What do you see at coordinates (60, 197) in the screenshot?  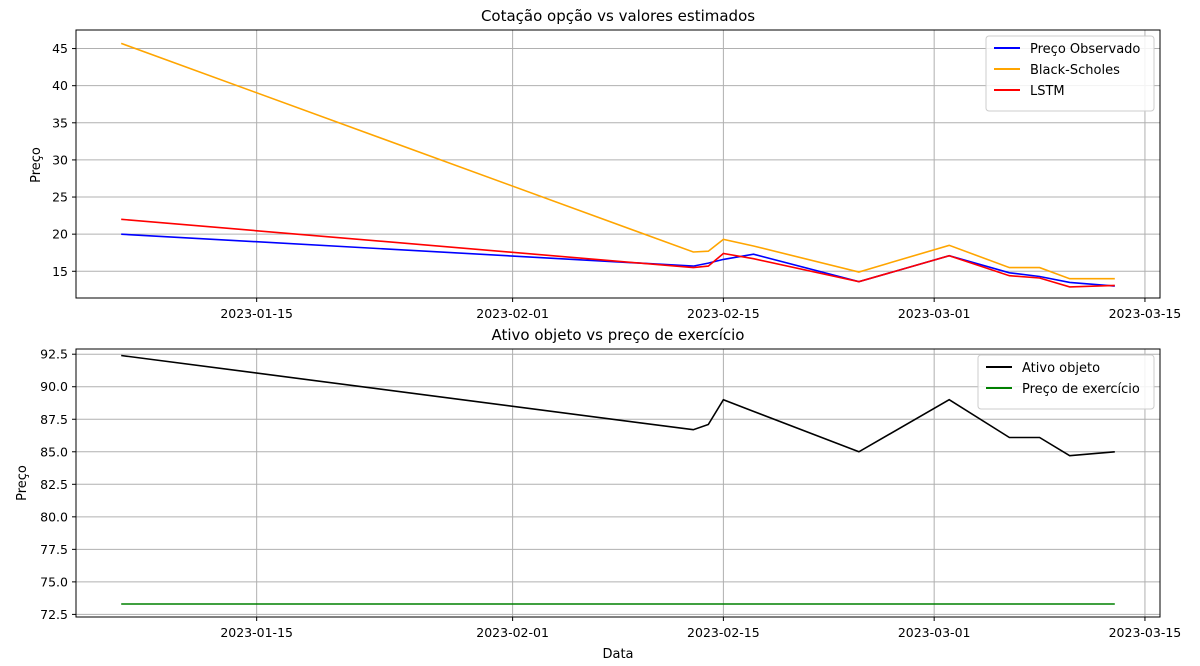 I see `y-tick-label: 25` at bounding box center [60, 197].